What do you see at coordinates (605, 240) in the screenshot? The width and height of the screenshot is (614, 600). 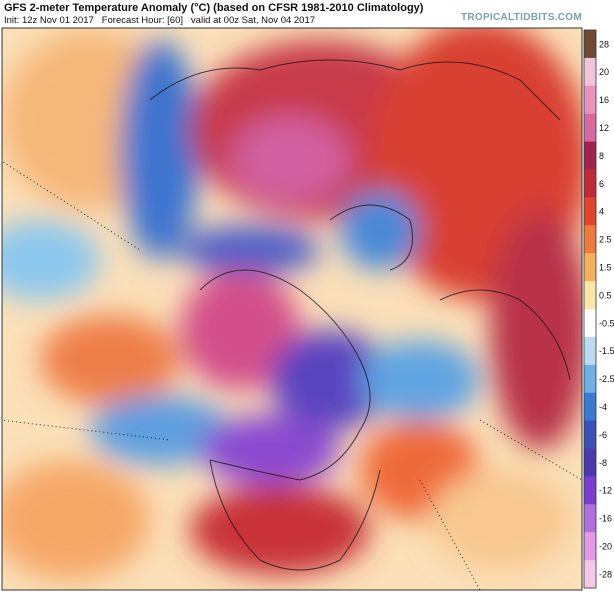 I see `colorbar-label: 2.5` at bounding box center [605, 240].